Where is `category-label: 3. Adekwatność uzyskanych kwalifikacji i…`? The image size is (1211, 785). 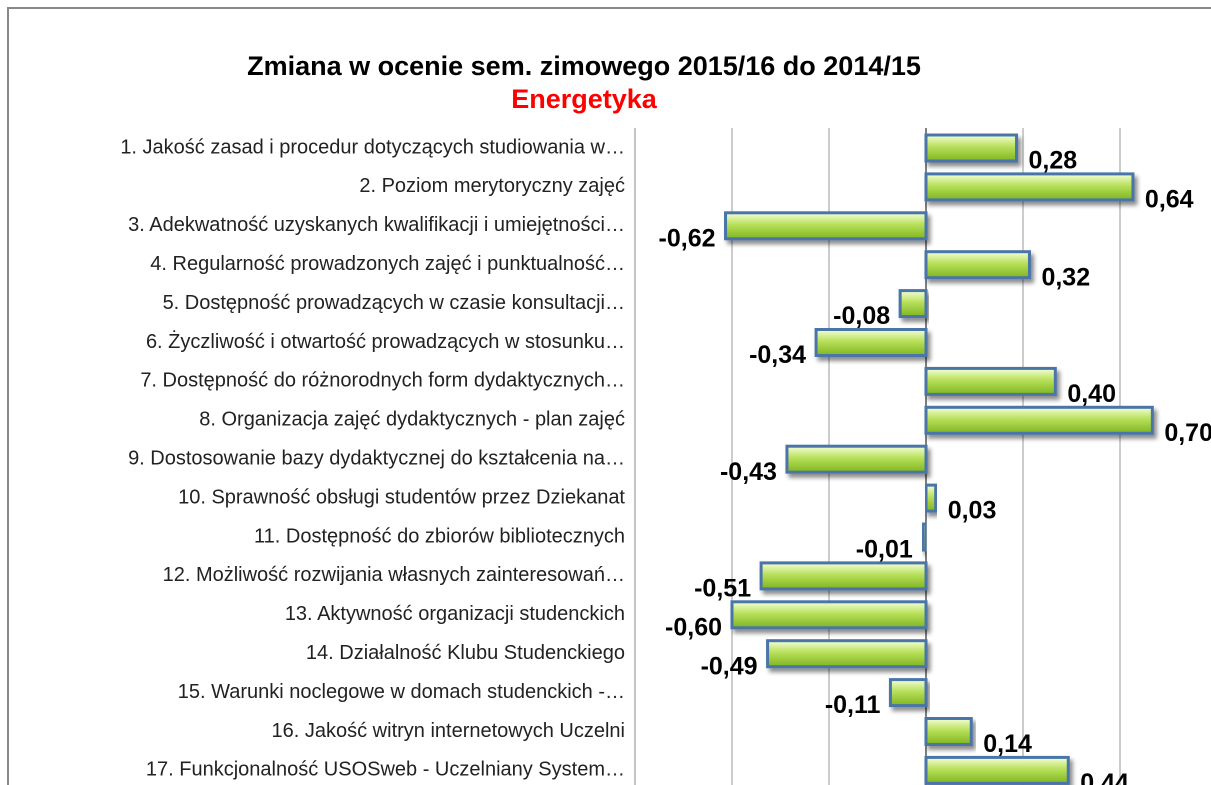 category-label: 3. Adekwatność uzyskanych kwalifikacji i… is located at coordinates (376, 225).